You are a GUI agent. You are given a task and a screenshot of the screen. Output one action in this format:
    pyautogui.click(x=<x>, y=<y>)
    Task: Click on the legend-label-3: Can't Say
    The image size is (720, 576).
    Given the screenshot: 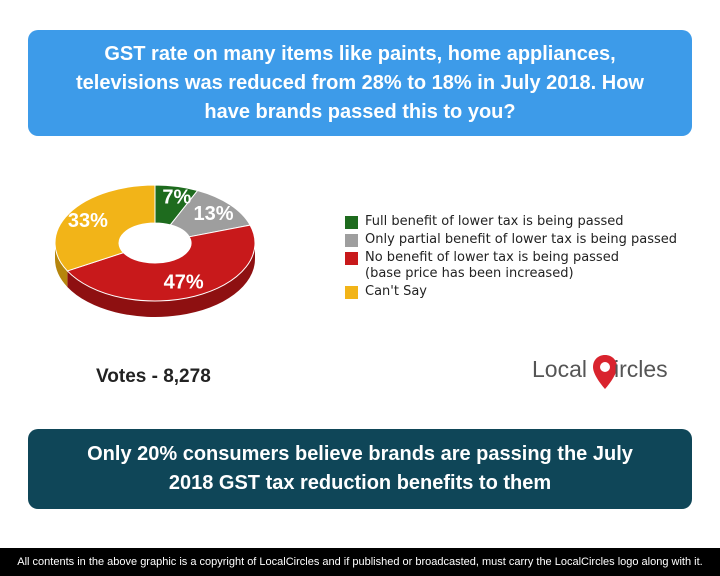 What is the action you would take?
    pyautogui.click(x=396, y=291)
    